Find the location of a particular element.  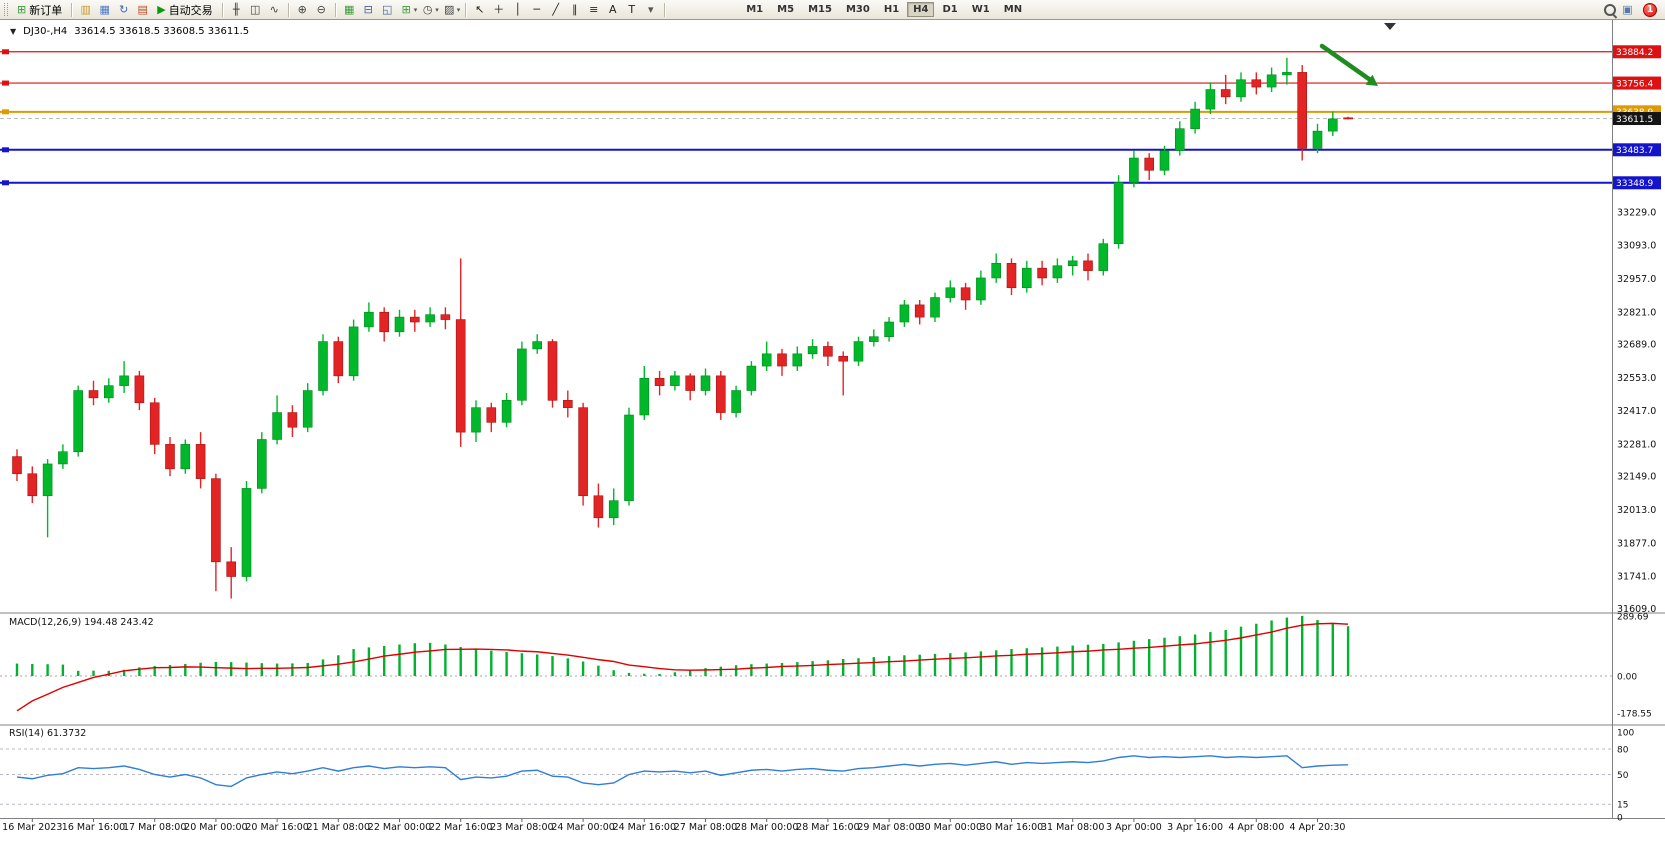

rsi-pane is located at coordinates (806, 776).